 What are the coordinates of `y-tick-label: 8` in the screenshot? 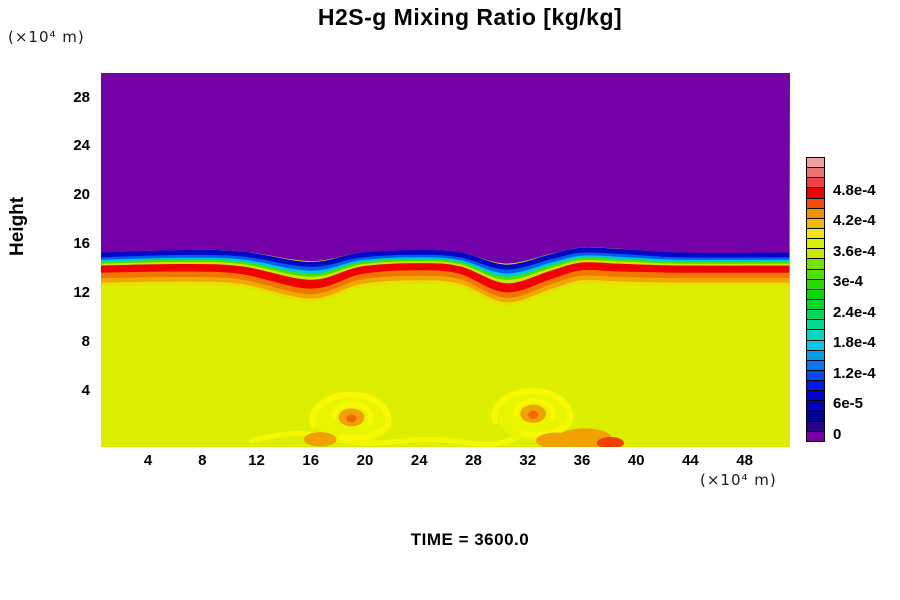 It's located at (85, 341).